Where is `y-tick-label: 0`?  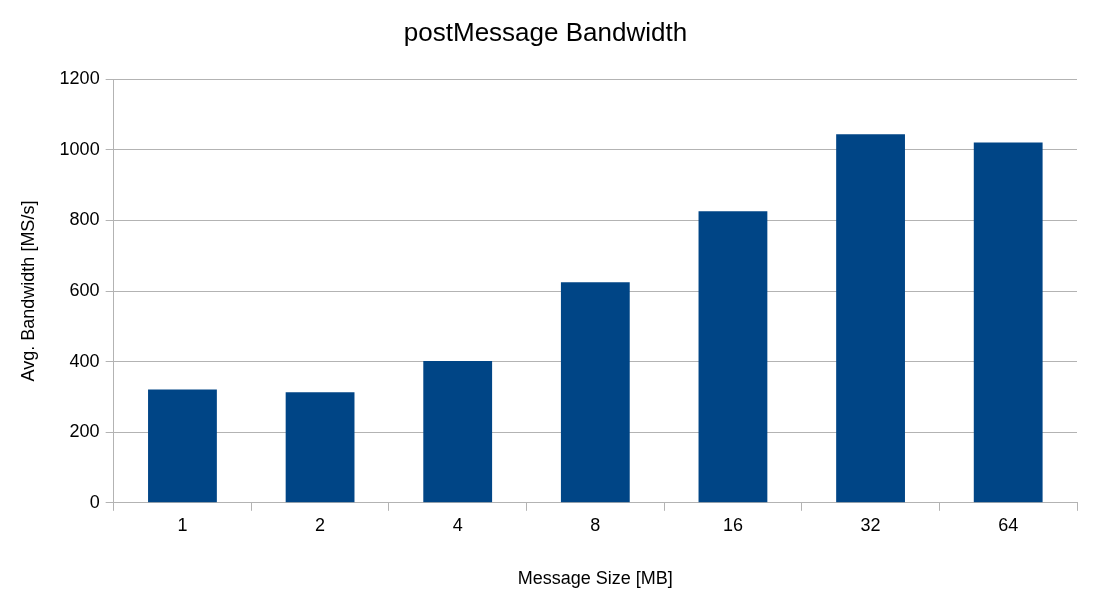
y-tick-label: 0 is located at coordinates (94, 501).